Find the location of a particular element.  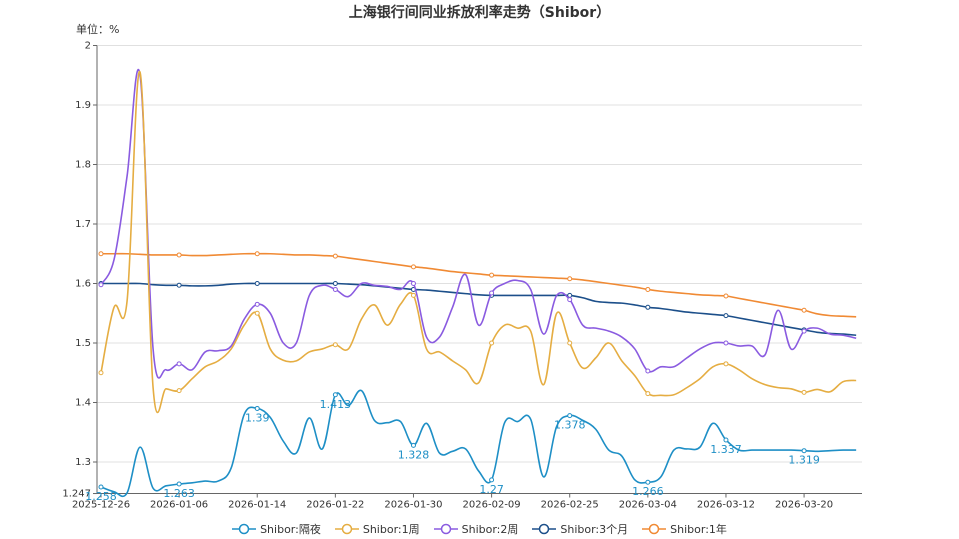

data-label: 1.263 is located at coordinates (179, 493).